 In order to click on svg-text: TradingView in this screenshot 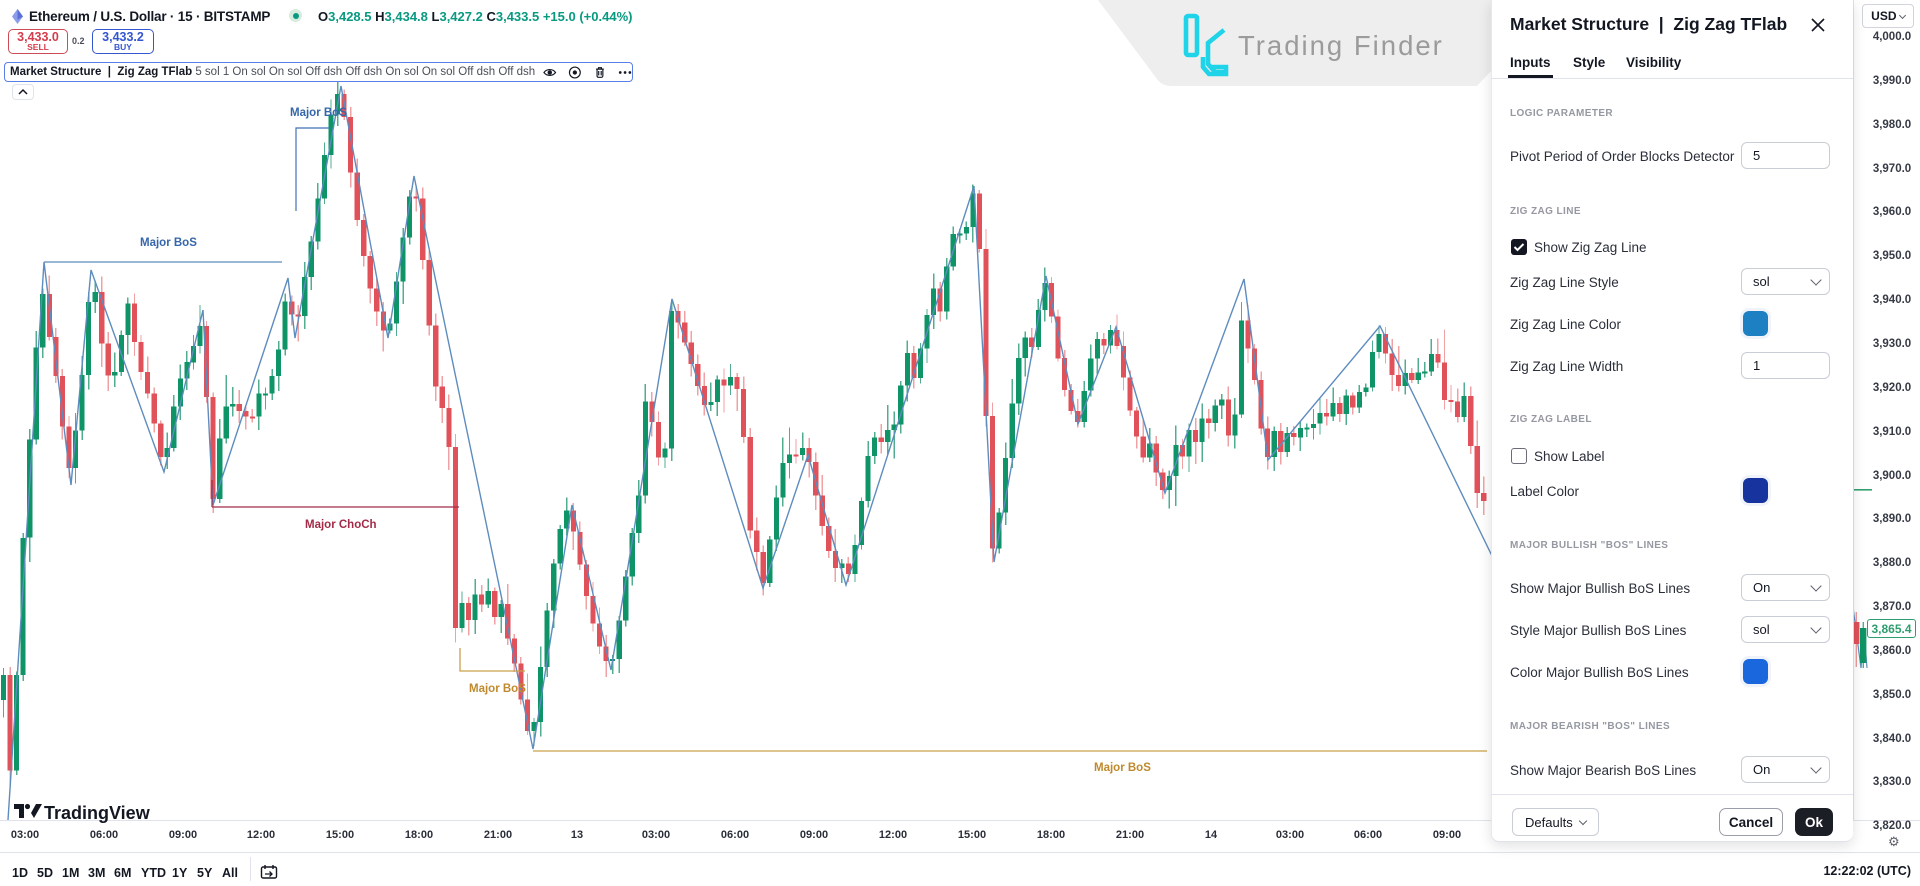, I will do `click(97, 813)`.